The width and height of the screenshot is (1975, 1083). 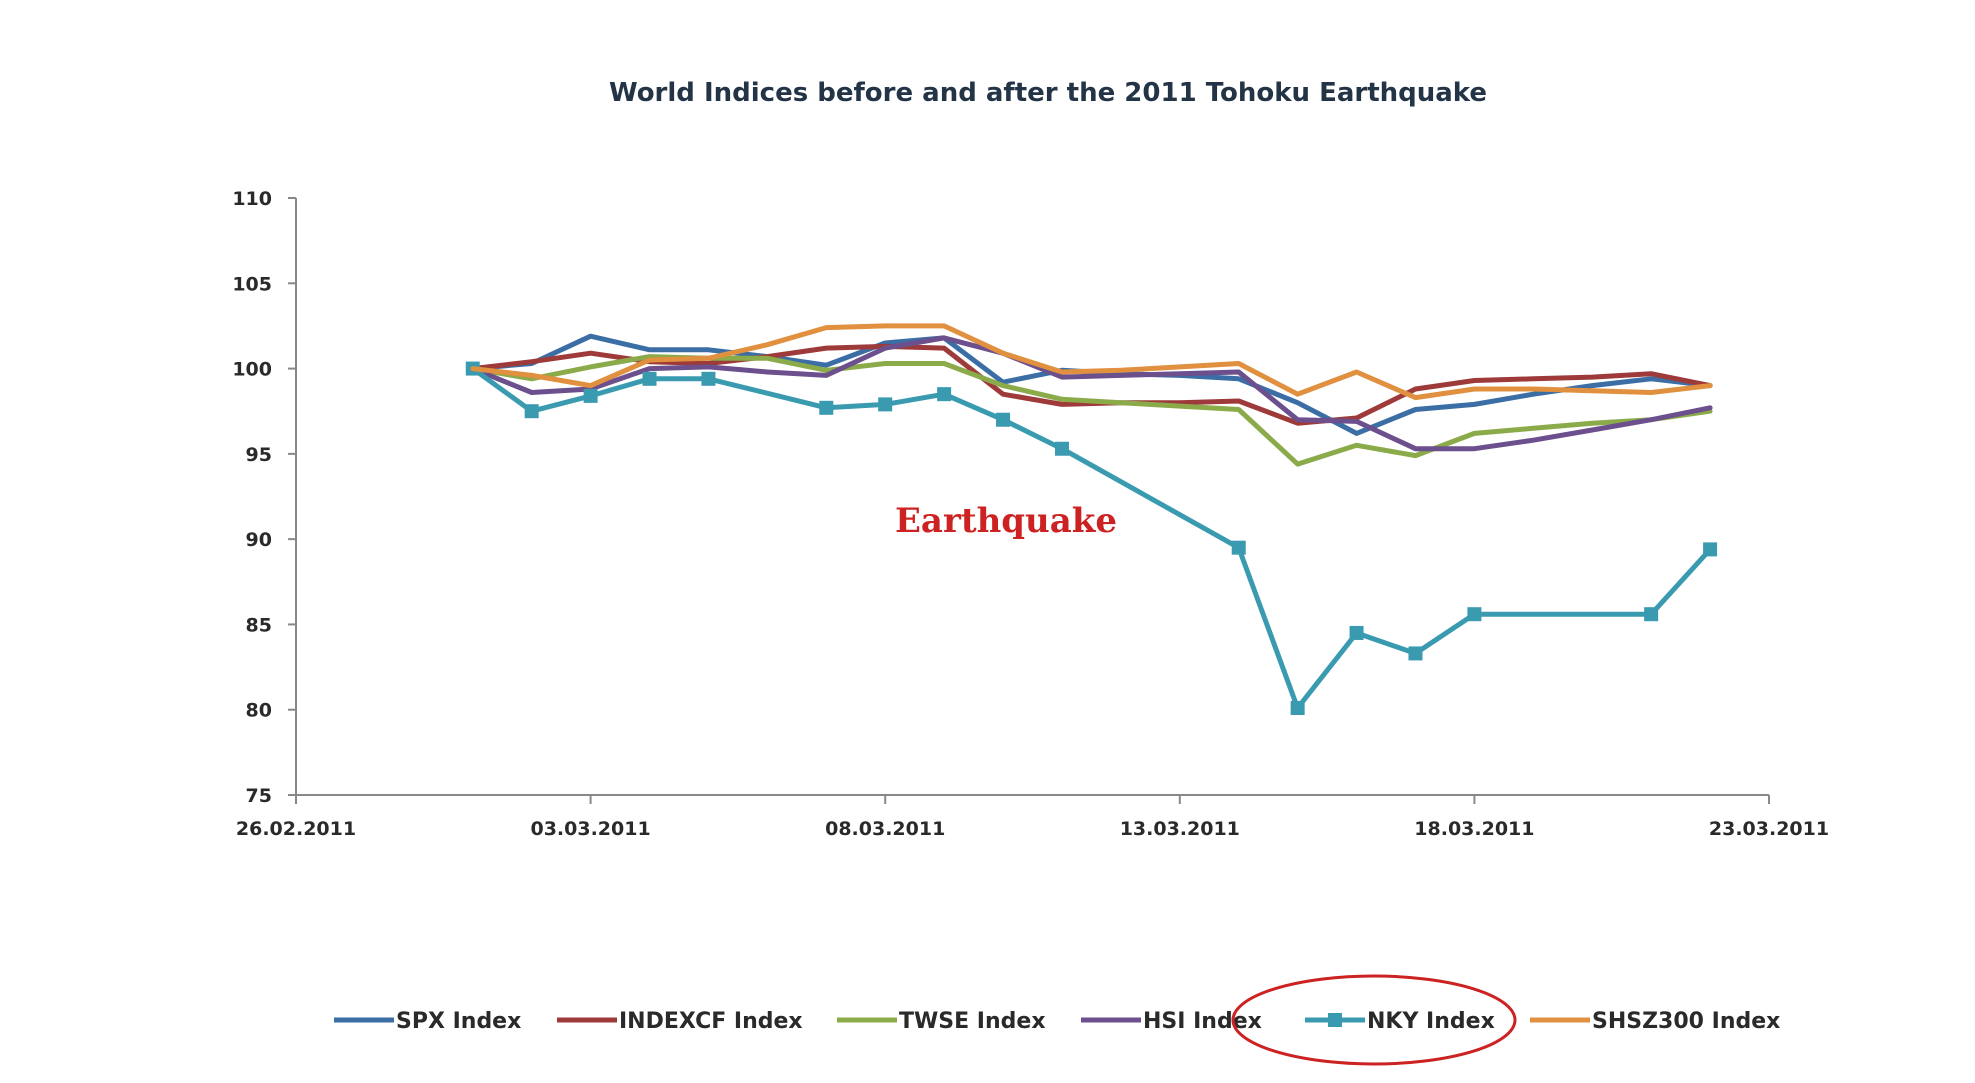 What do you see at coordinates (296, 829) in the screenshot?
I see `x-tick-label: 26.02.2011` at bounding box center [296, 829].